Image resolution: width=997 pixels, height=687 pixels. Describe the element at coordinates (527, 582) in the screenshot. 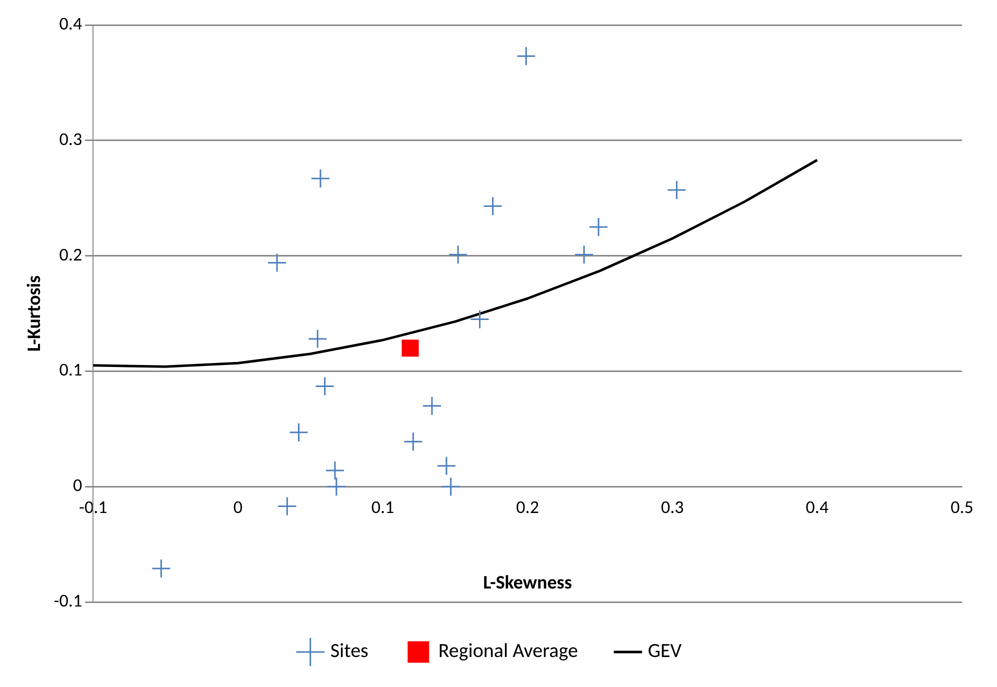

I see `x-axis-title: L-Skewness` at that location.